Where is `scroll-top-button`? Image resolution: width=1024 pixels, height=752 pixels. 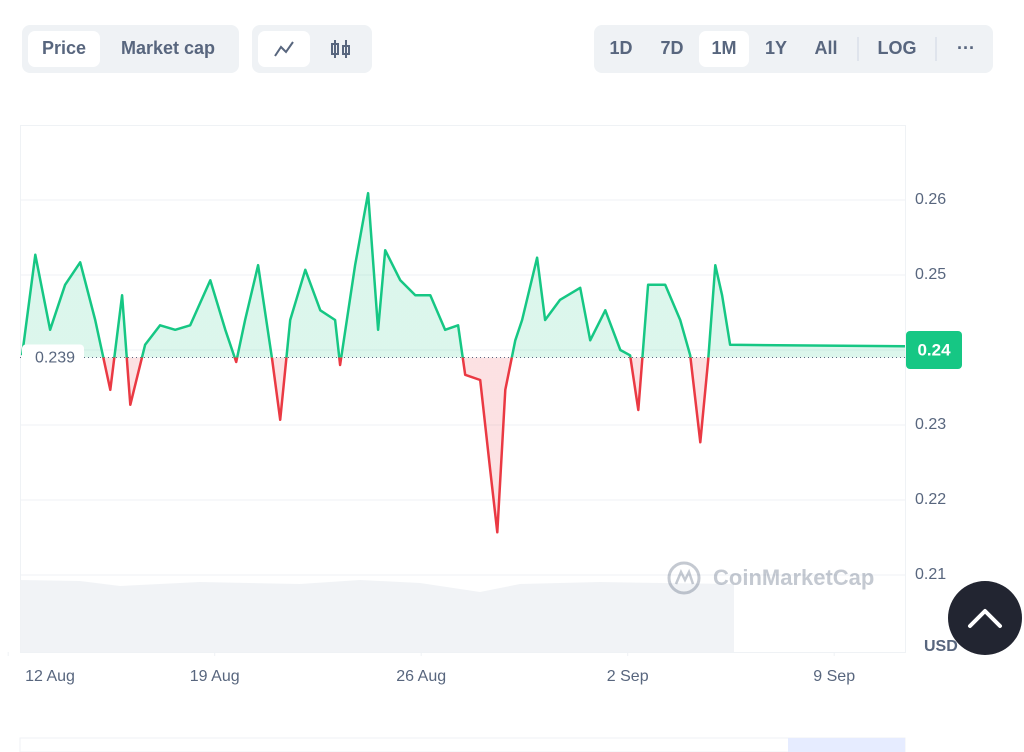
scroll-top-button is located at coordinates (985, 618).